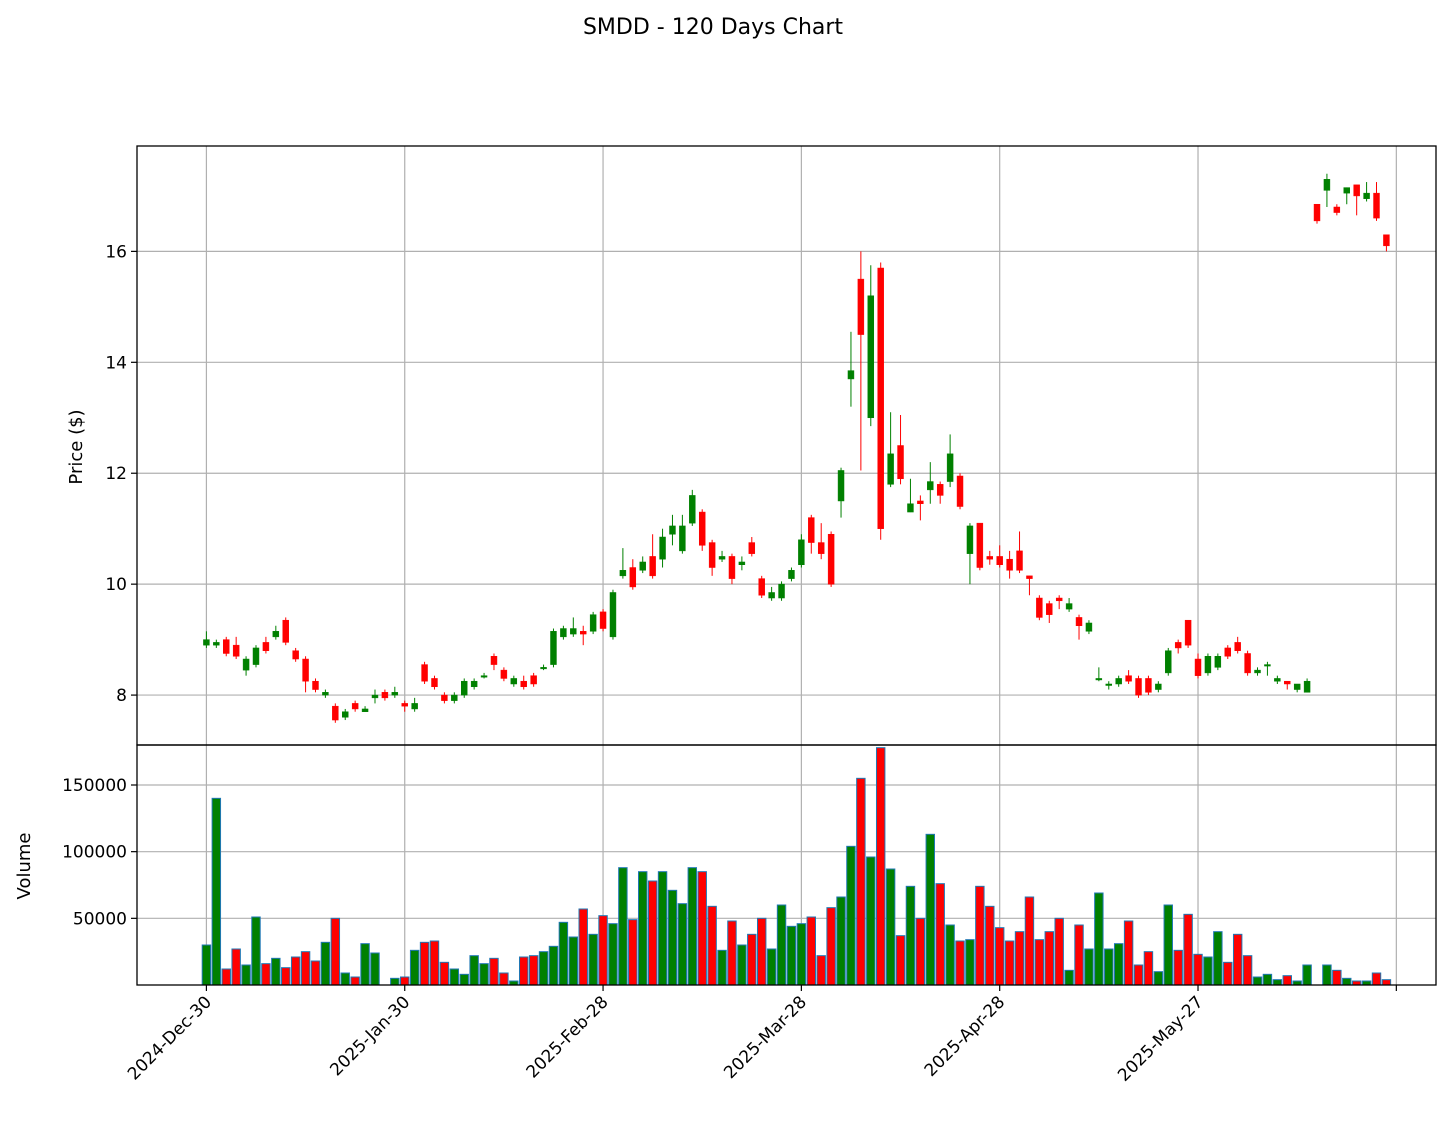  Describe the element at coordinates (94, 853) in the screenshot. I see `volume-tick-label: 100000` at that location.